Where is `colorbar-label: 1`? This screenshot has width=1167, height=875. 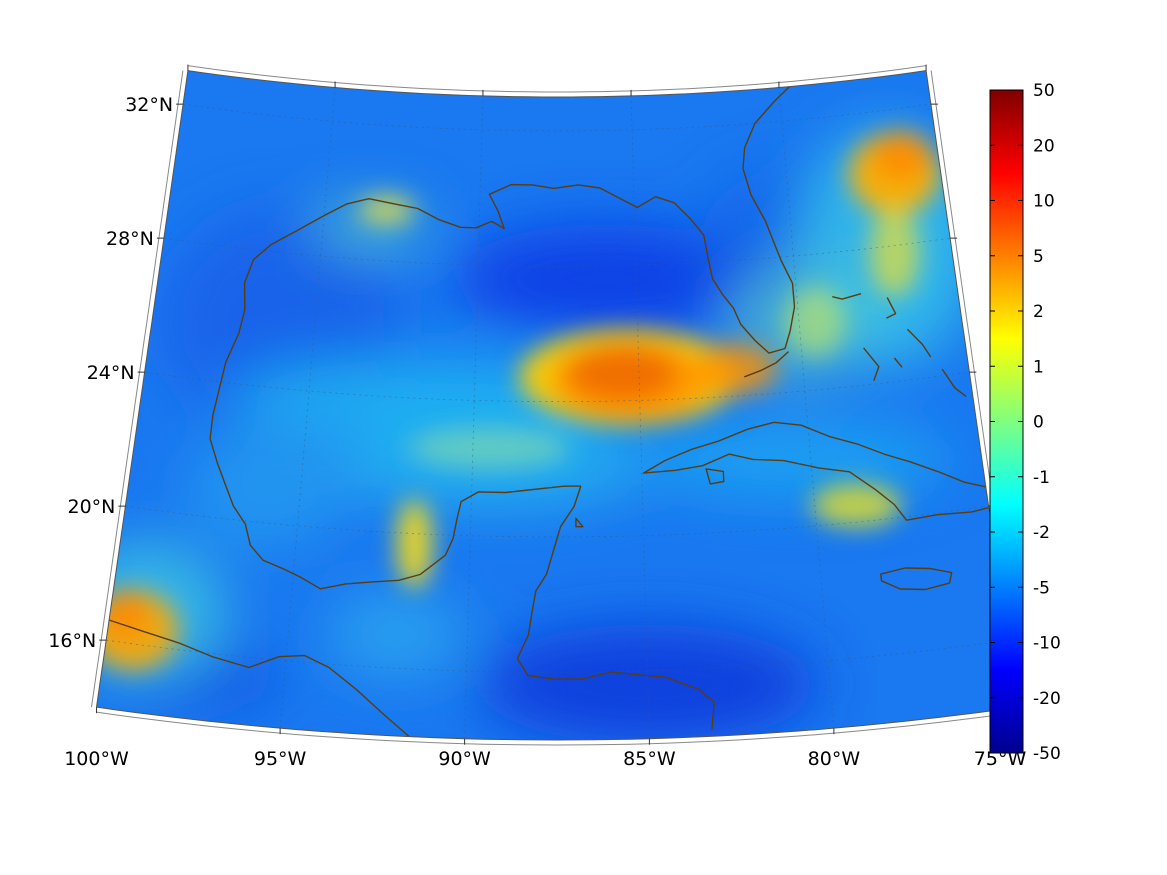
colorbar-label: 1 is located at coordinates (1038, 367).